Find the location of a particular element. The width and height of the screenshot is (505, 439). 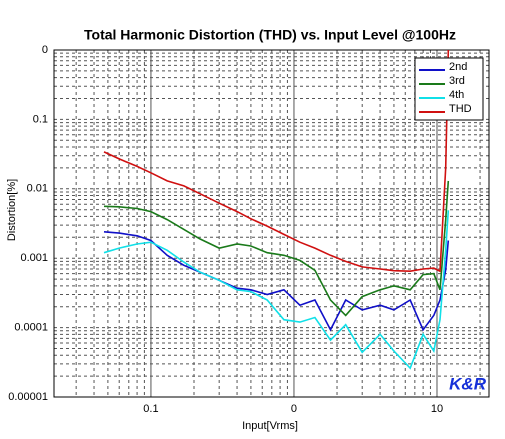

x-tick-label: 10 is located at coordinates (437, 409).